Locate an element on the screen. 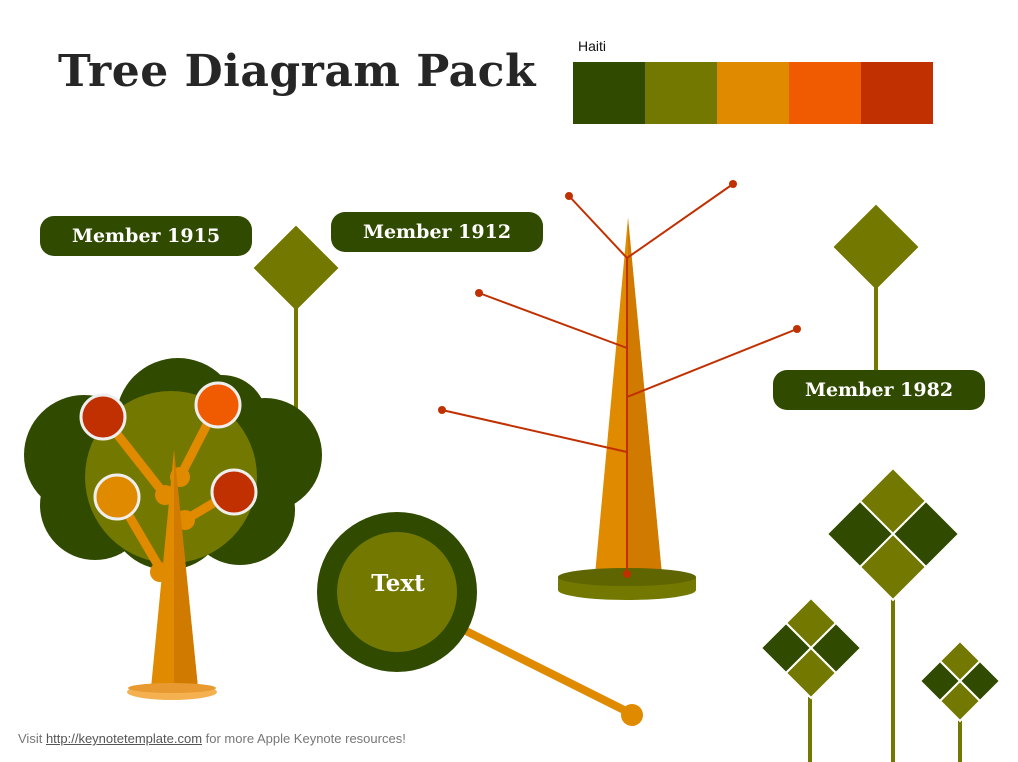  color-palette is located at coordinates (753, 93).